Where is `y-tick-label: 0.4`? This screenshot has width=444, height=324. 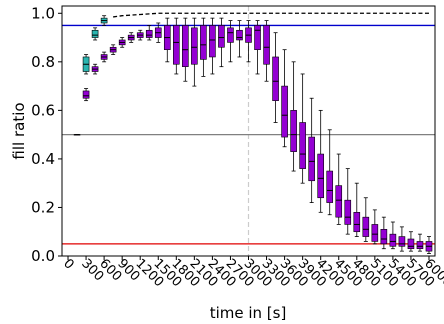
y-tick-label: 0.4 is located at coordinates (43, 159).